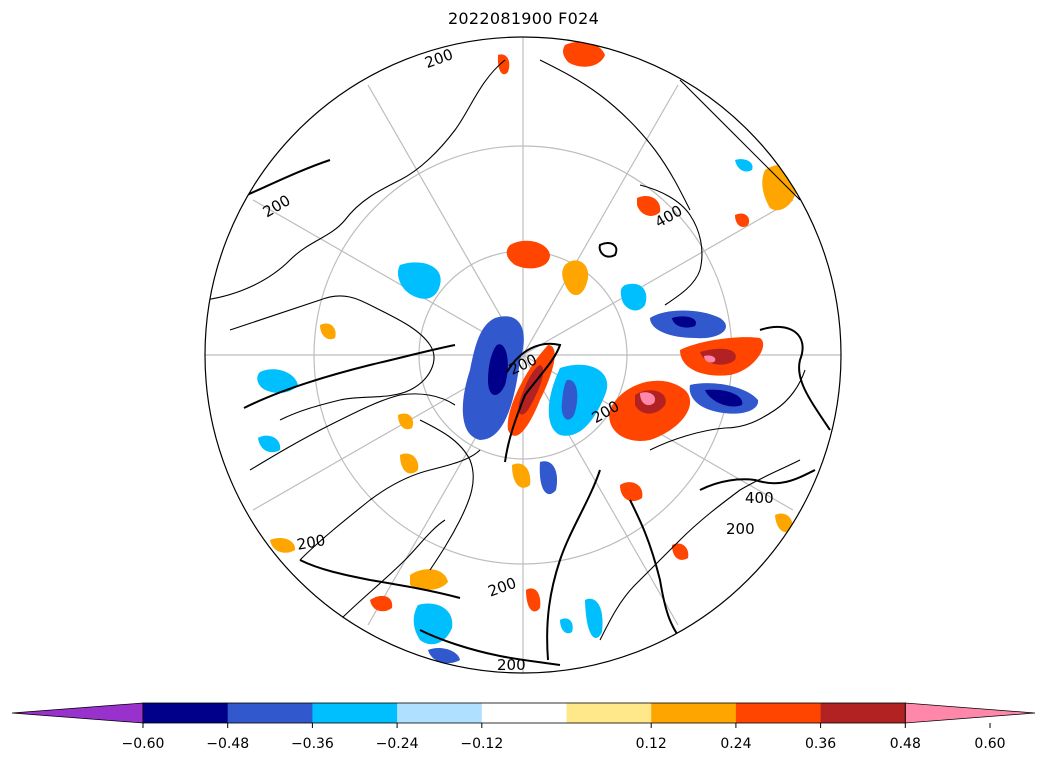 The height and width of the screenshot is (763, 1047). I want to click on colorbar-tick-label: 0.36, so click(820, 744).